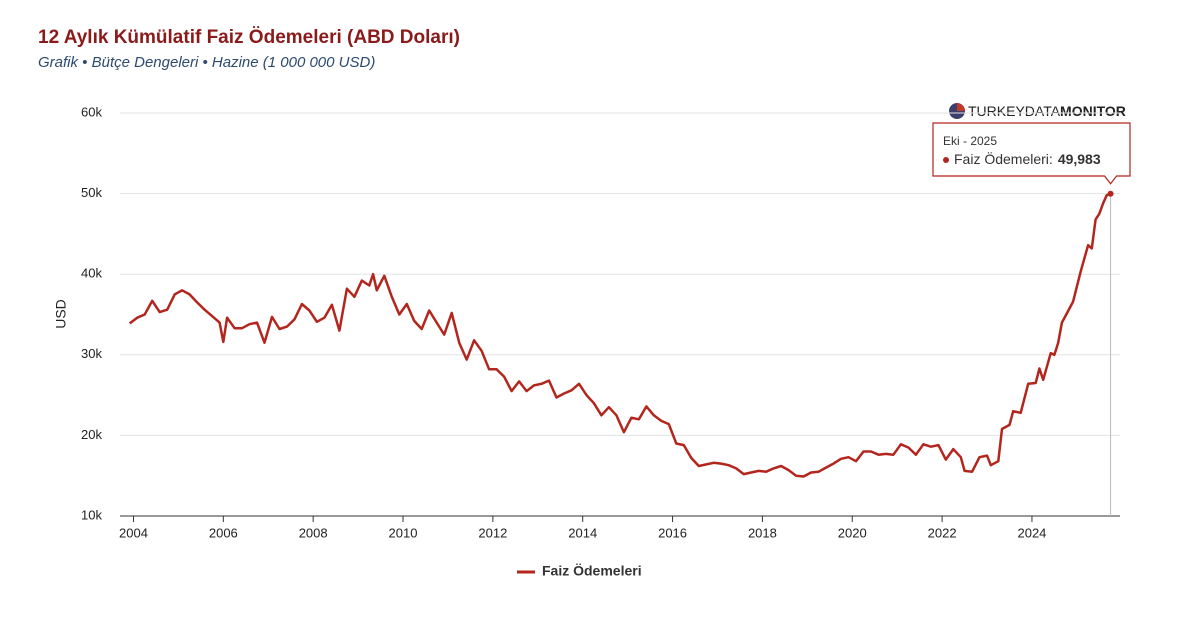  What do you see at coordinates (946, 160) in the screenshot?
I see `tooltip-dot` at bounding box center [946, 160].